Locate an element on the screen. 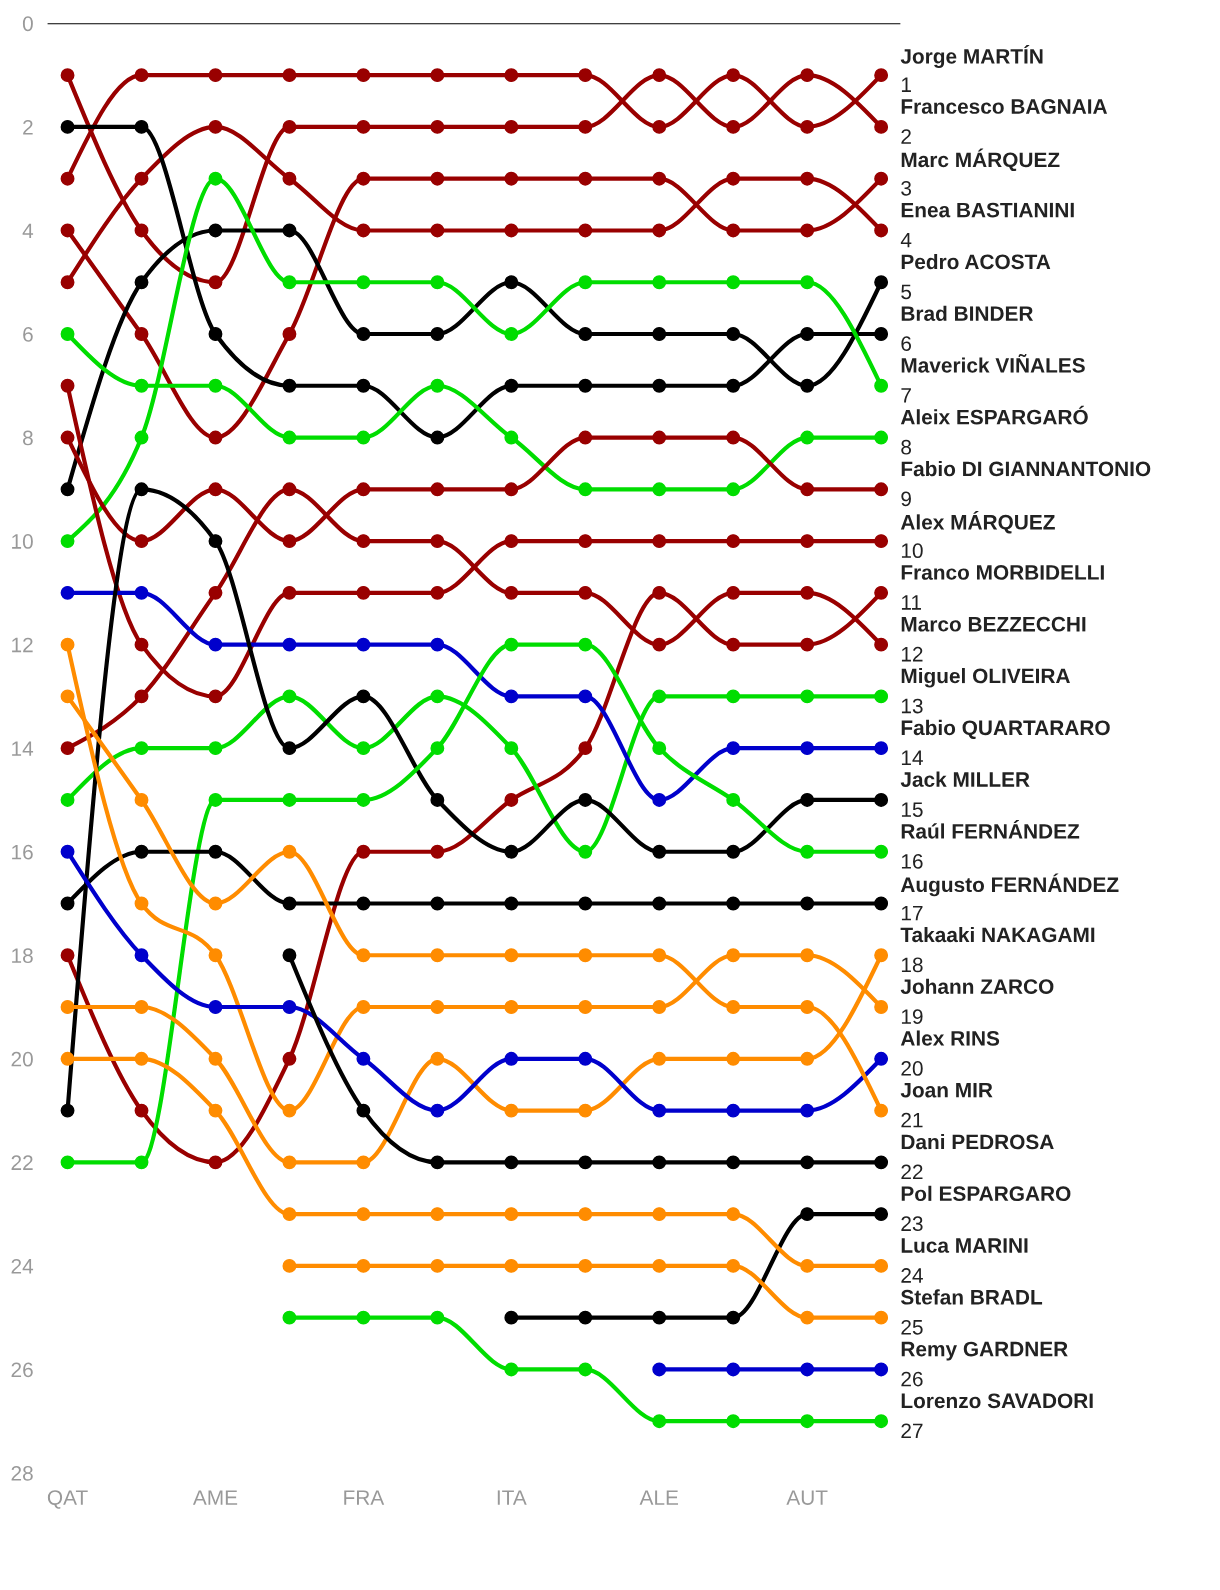 Image resolution: width=1220 pixels, height=1590 pixels. x-tick-label: AUT is located at coordinates (807, 1497).